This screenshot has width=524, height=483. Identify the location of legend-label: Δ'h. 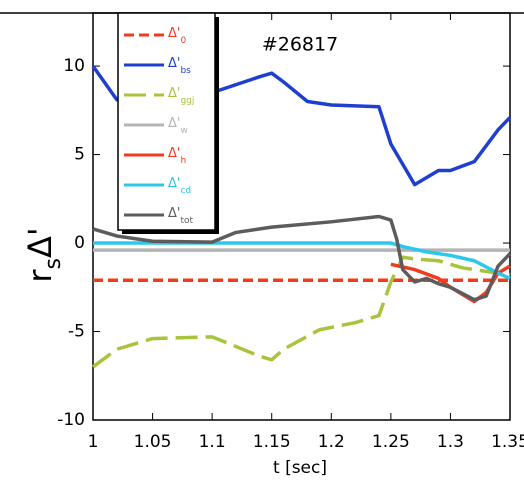
(177, 156).